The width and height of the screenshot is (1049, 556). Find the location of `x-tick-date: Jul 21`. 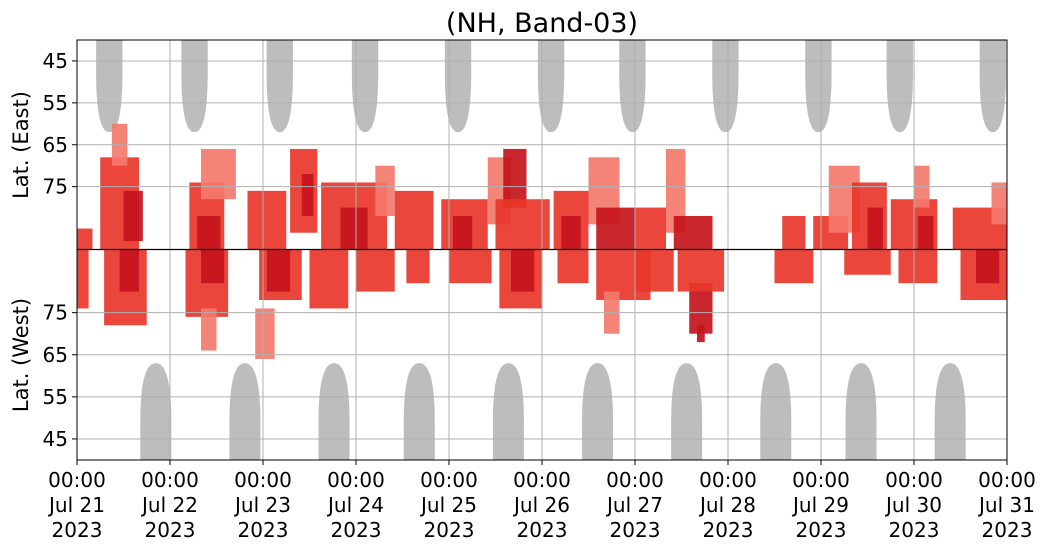

x-tick-date: Jul 21 is located at coordinates (76, 505).